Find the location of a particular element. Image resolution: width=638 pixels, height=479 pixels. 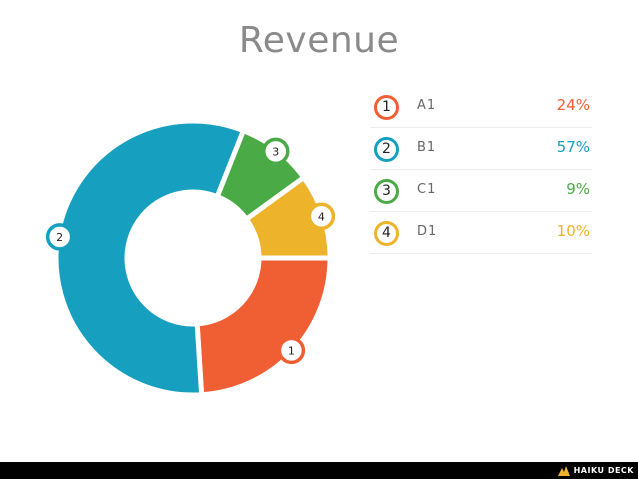

slice-marker-number: 3 is located at coordinates (275, 151).